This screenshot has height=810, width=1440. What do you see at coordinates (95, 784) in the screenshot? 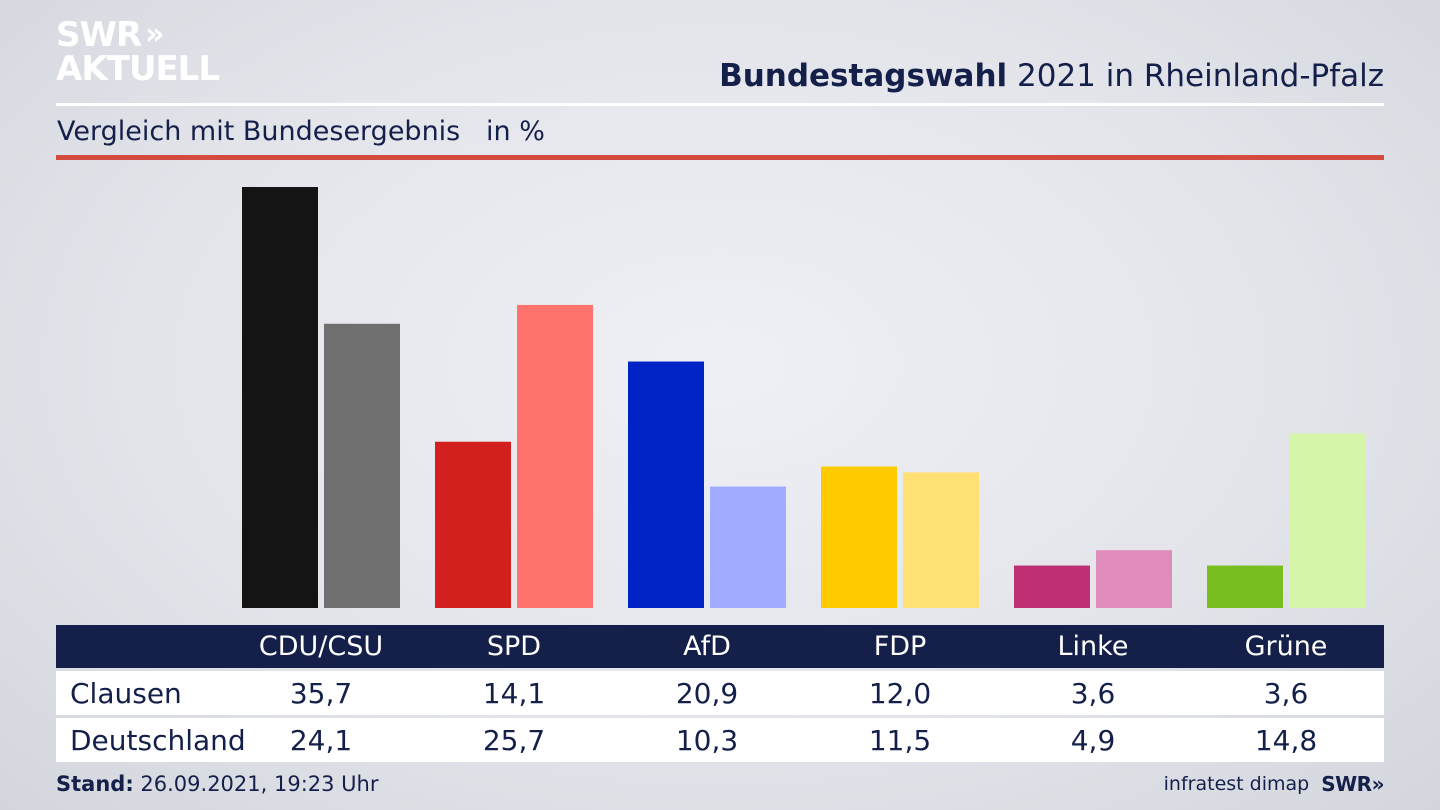
I see `stand-label: Stand:` at bounding box center [95, 784].